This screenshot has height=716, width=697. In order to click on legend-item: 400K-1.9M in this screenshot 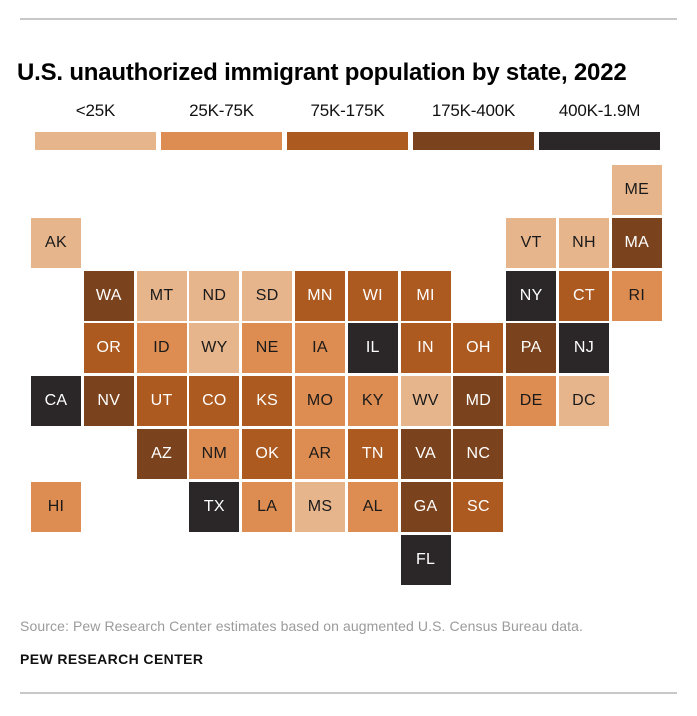, I will do `click(599, 125)`.